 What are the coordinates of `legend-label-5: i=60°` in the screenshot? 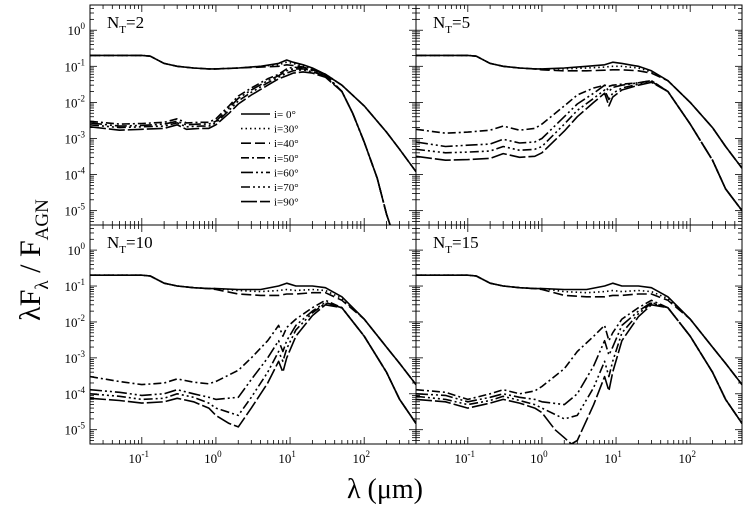 It's located at (286, 173).